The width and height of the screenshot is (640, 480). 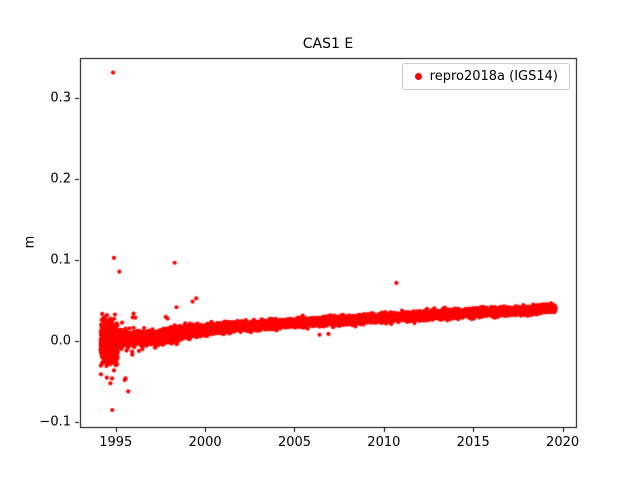 What do you see at coordinates (418, 76) in the screenshot?
I see `legend-marker-dot` at bounding box center [418, 76].